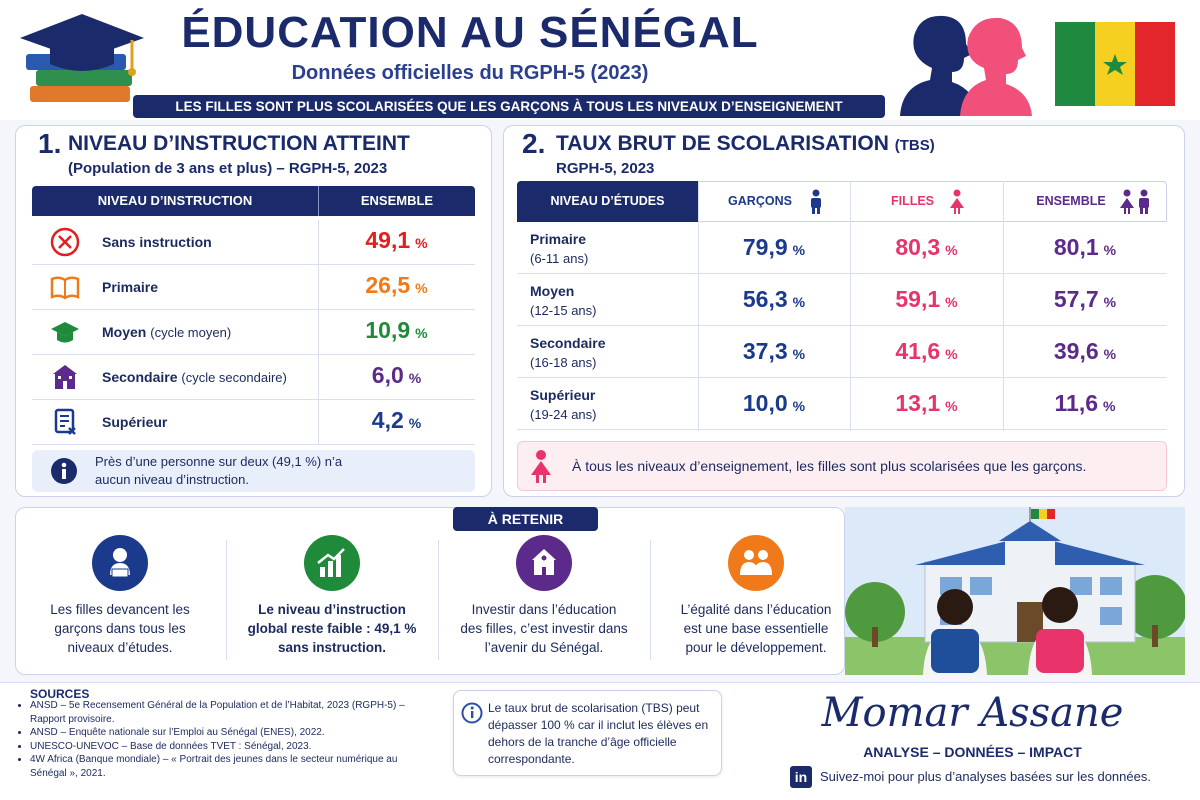  Describe the element at coordinates (1085, 403) in the screenshot. I see `value-cell: 11,6%` at that location.